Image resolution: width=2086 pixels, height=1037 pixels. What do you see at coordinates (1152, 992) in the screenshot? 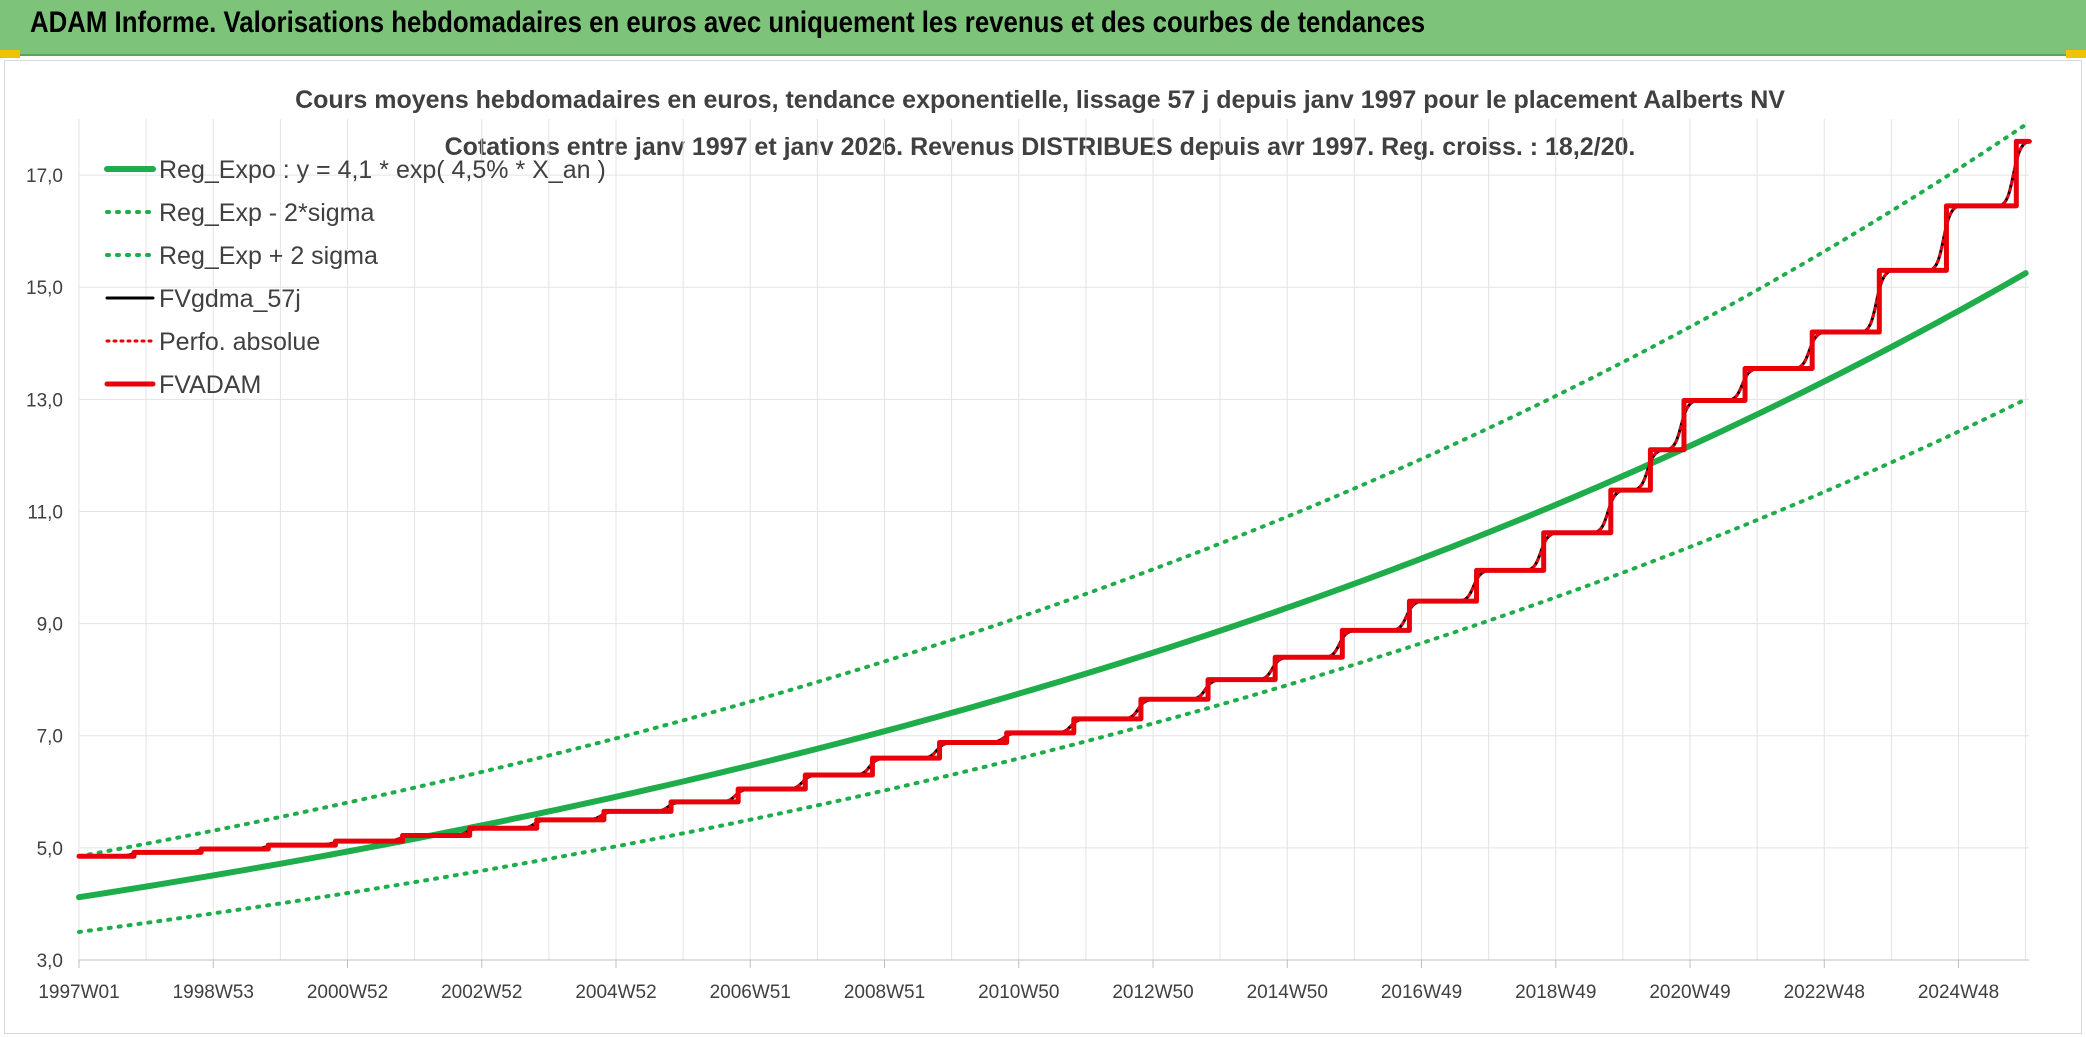
I see `x-tick-label: 2012W50` at bounding box center [1152, 992].